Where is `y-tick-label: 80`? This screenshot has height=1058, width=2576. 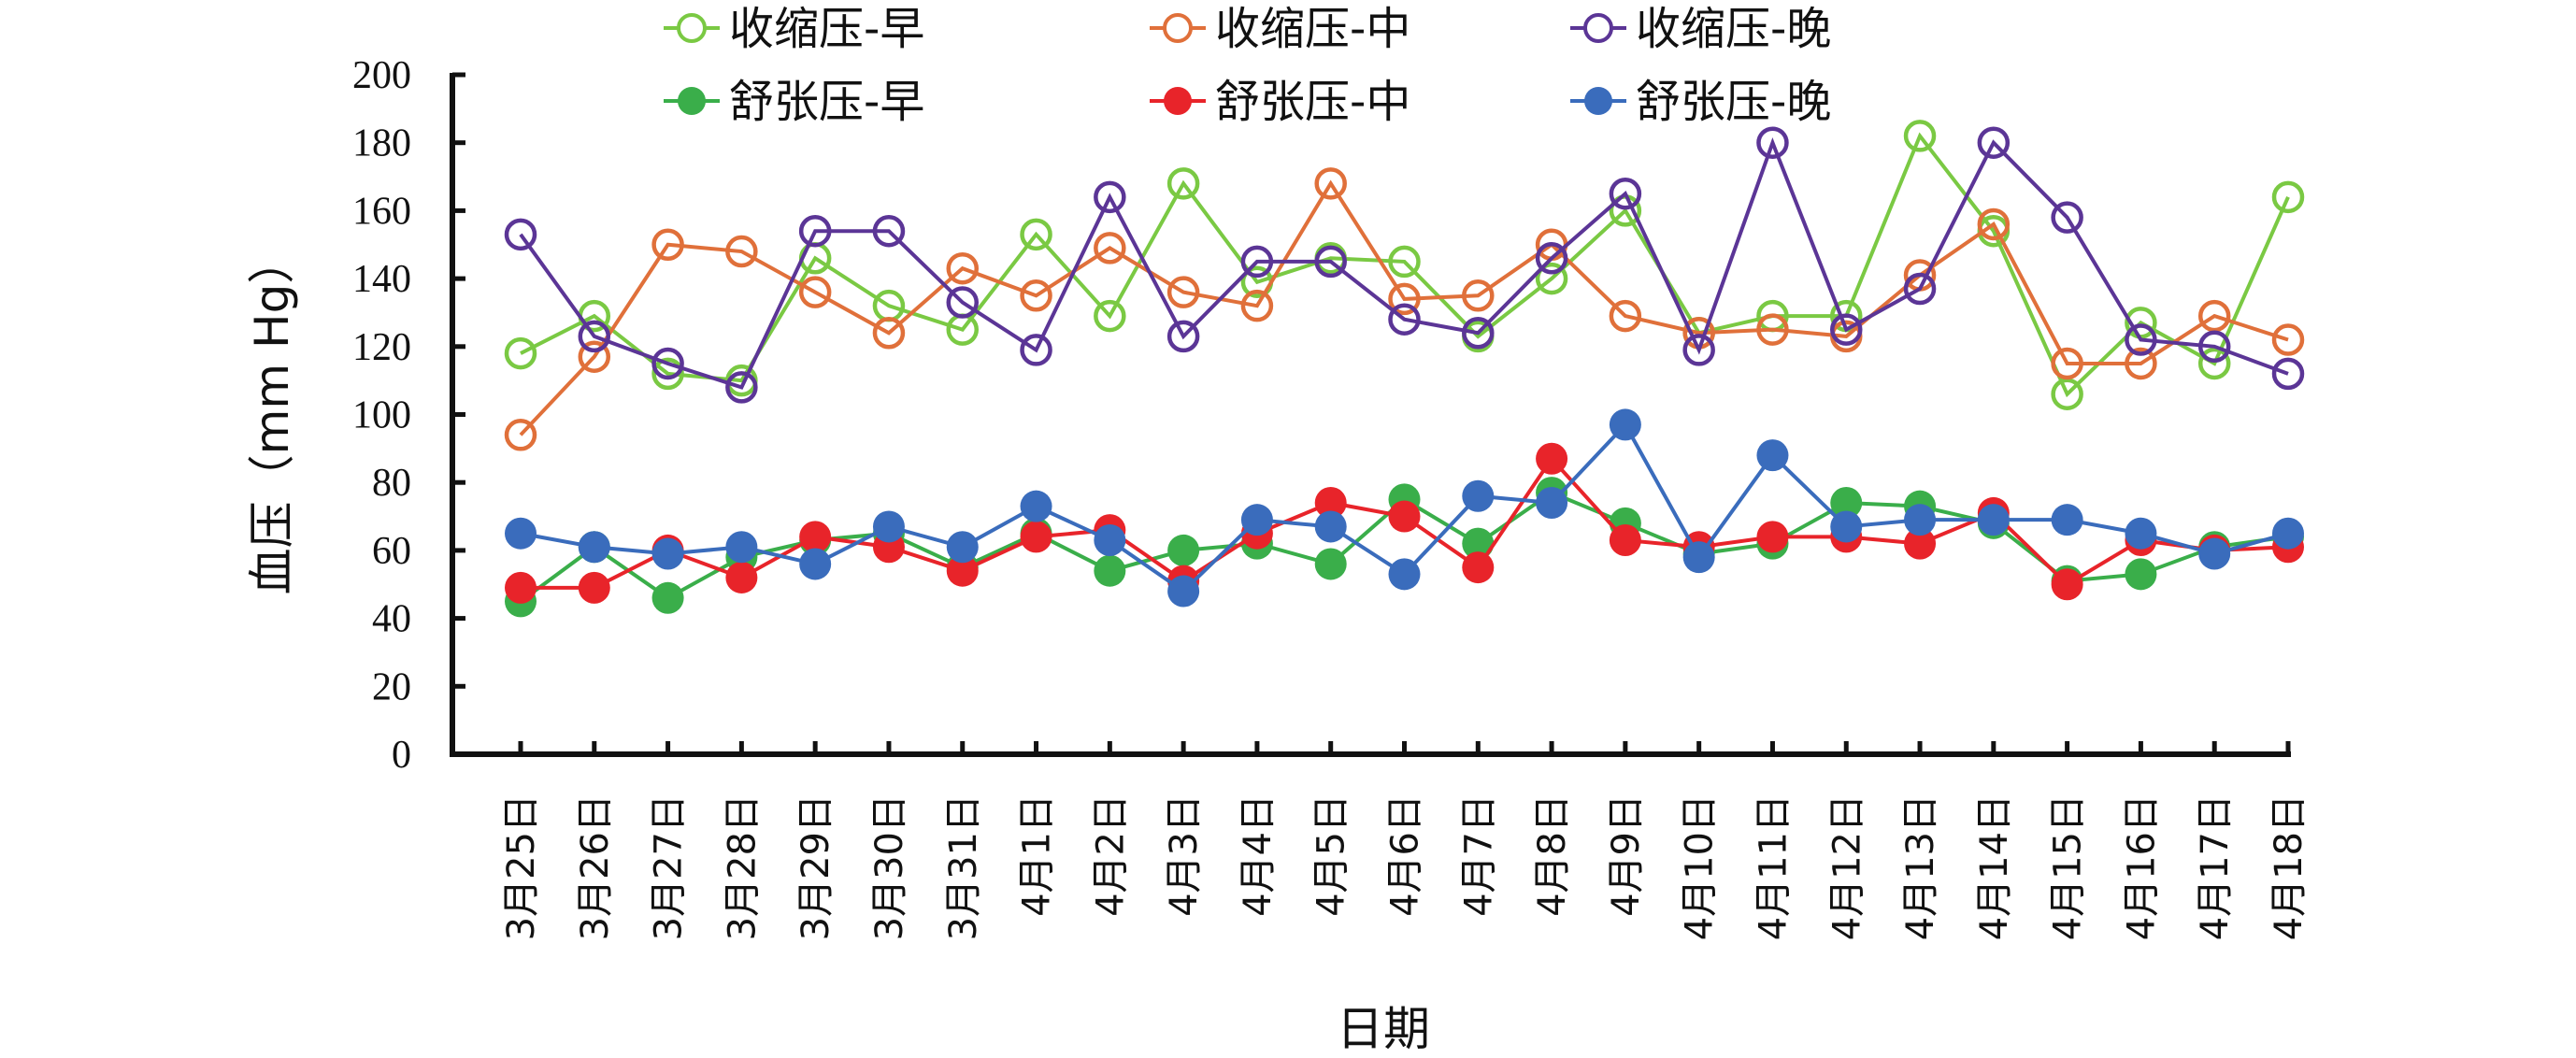
y-tick-label: 80 is located at coordinates (391, 483).